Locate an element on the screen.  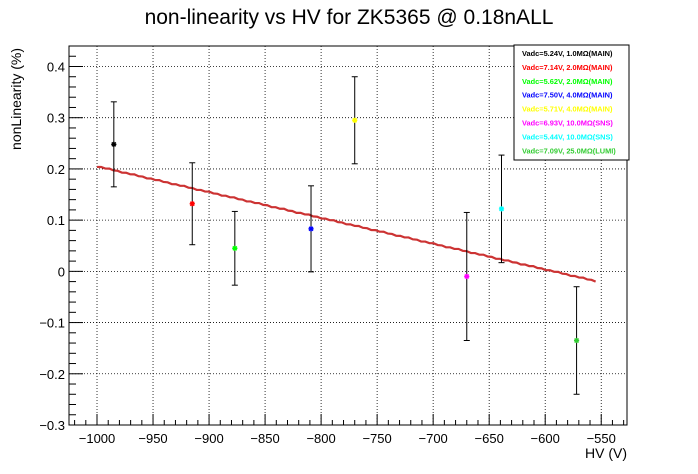
legend-box is located at coordinates (571, 102).